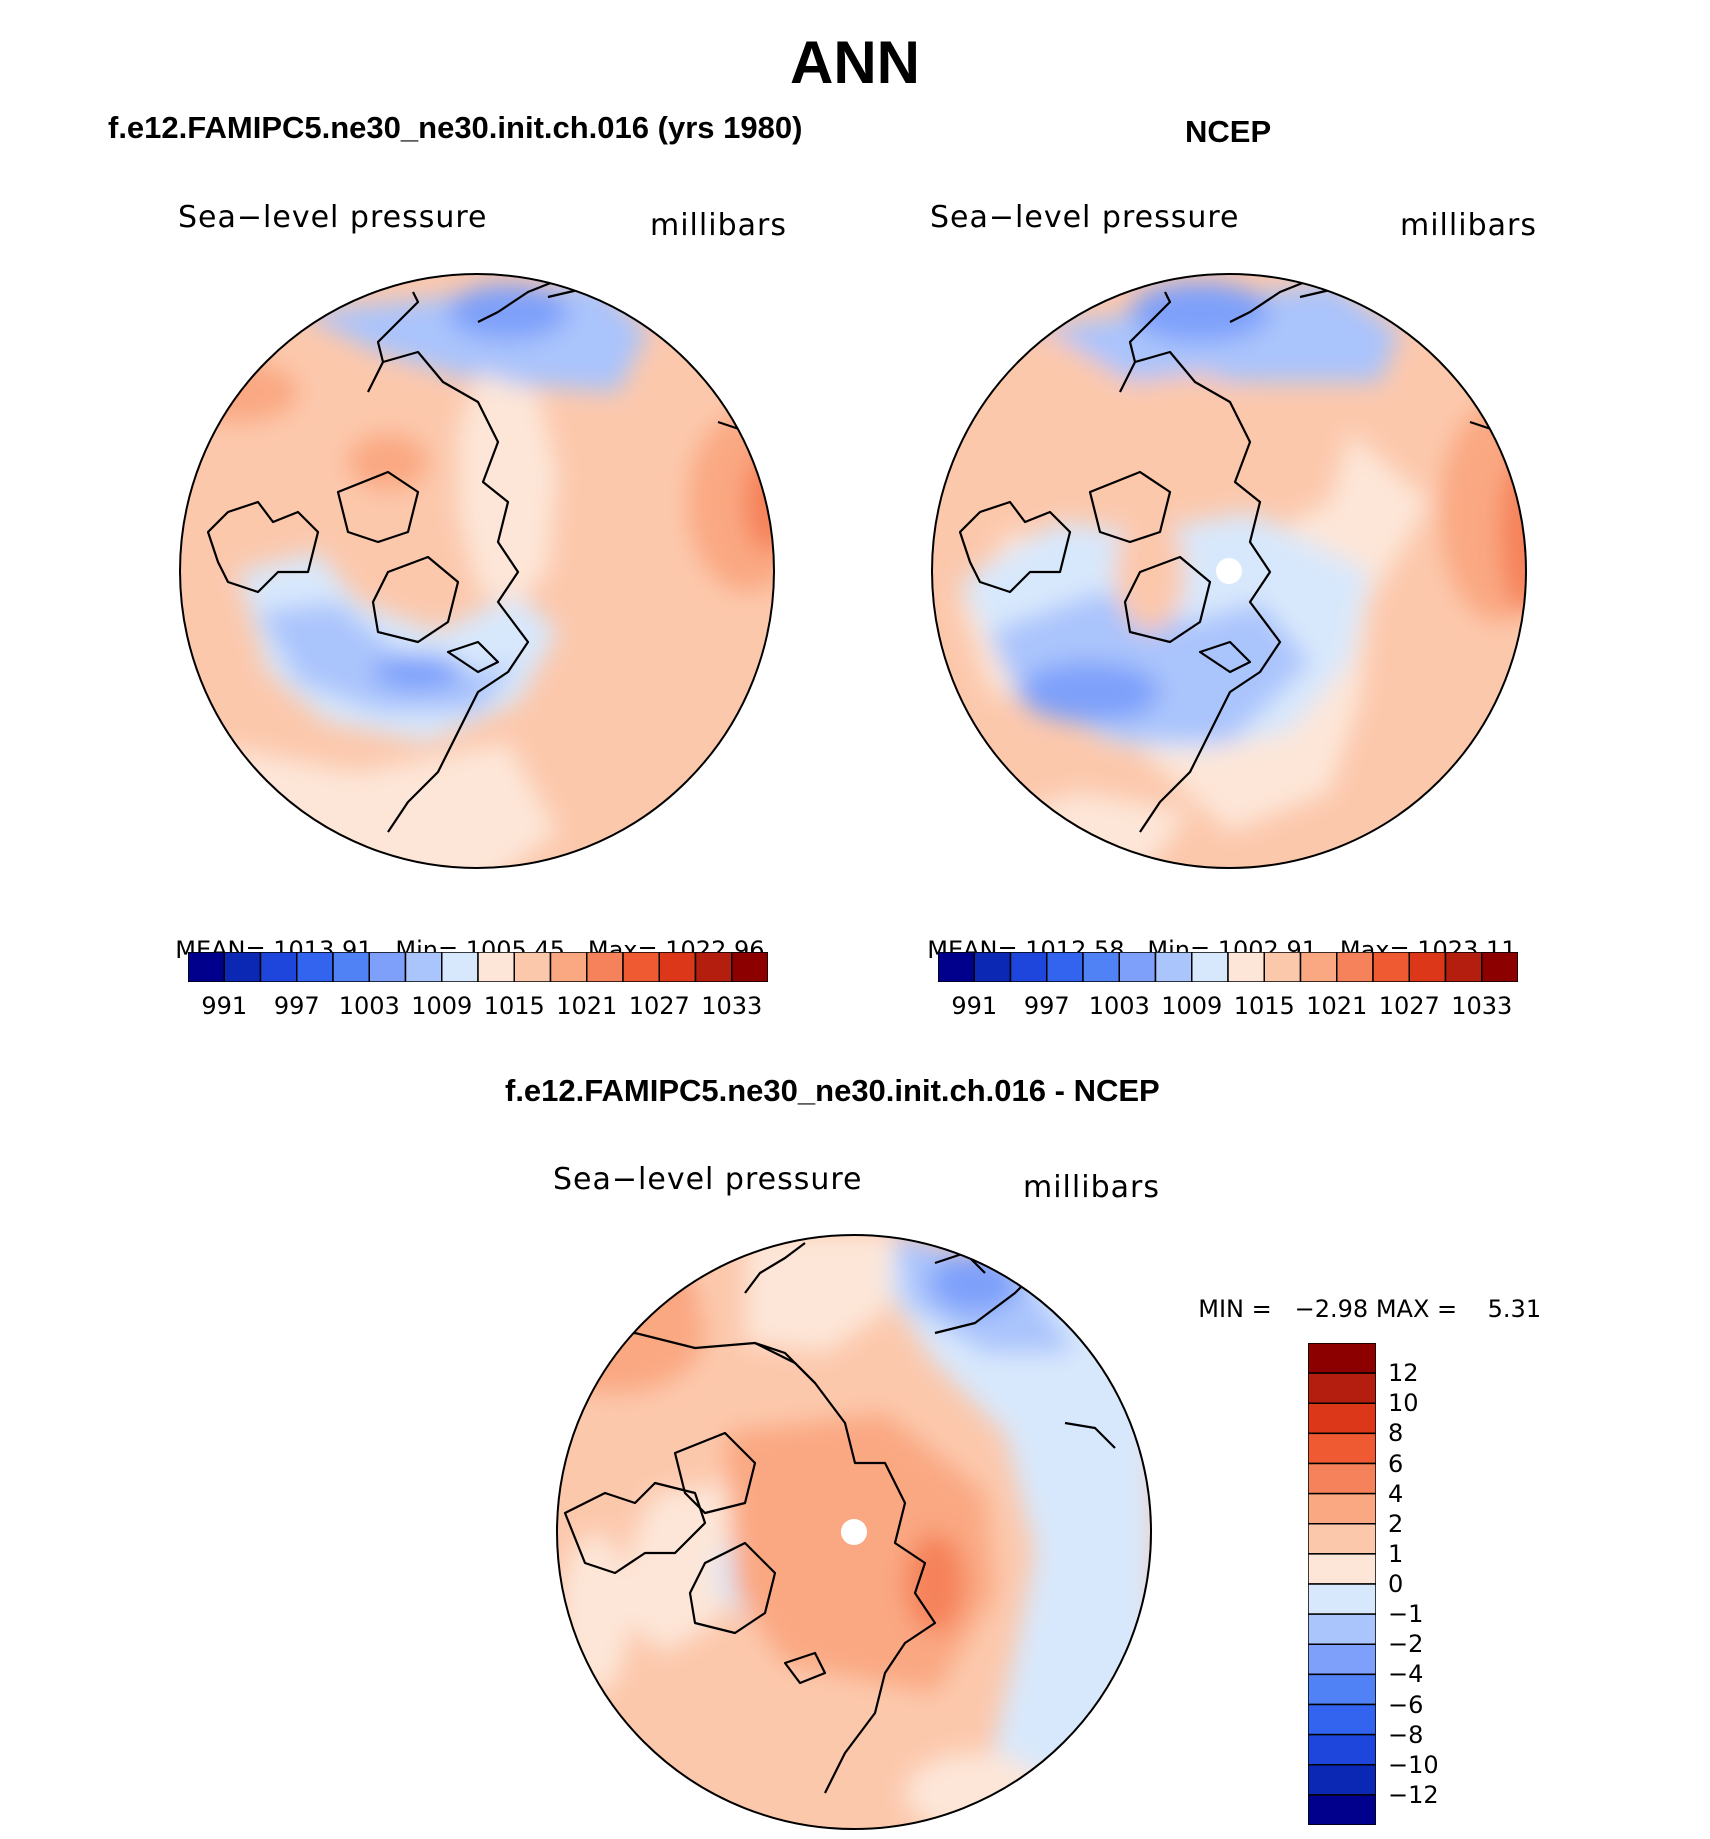 This screenshot has height=1839, width=1710. I want to click on panel-1-colorbar-label: 1027, so click(659, 1006).